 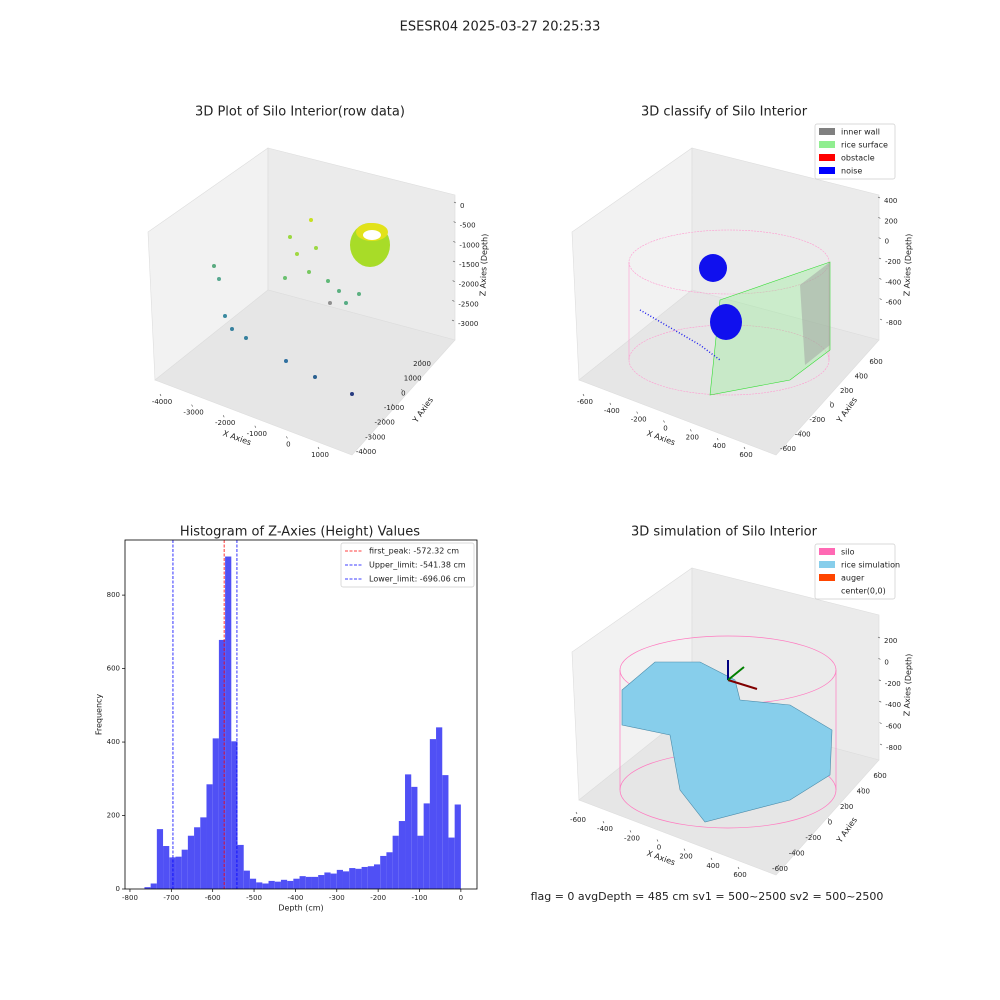 What do you see at coordinates (301, 307) in the screenshot?
I see `plot1-points` at bounding box center [301, 307].